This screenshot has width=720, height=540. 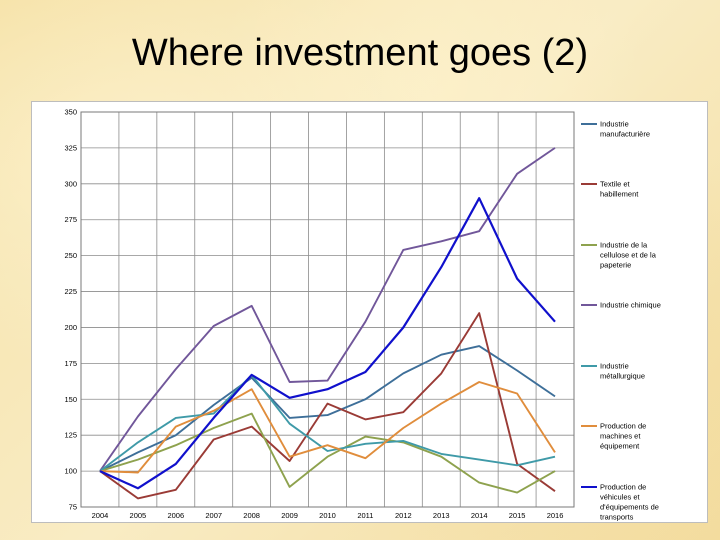 What do you see at coordinates (70, 471) in the screenshot?
I see `y-tick-label: 100` at bounding box center [70, 471].